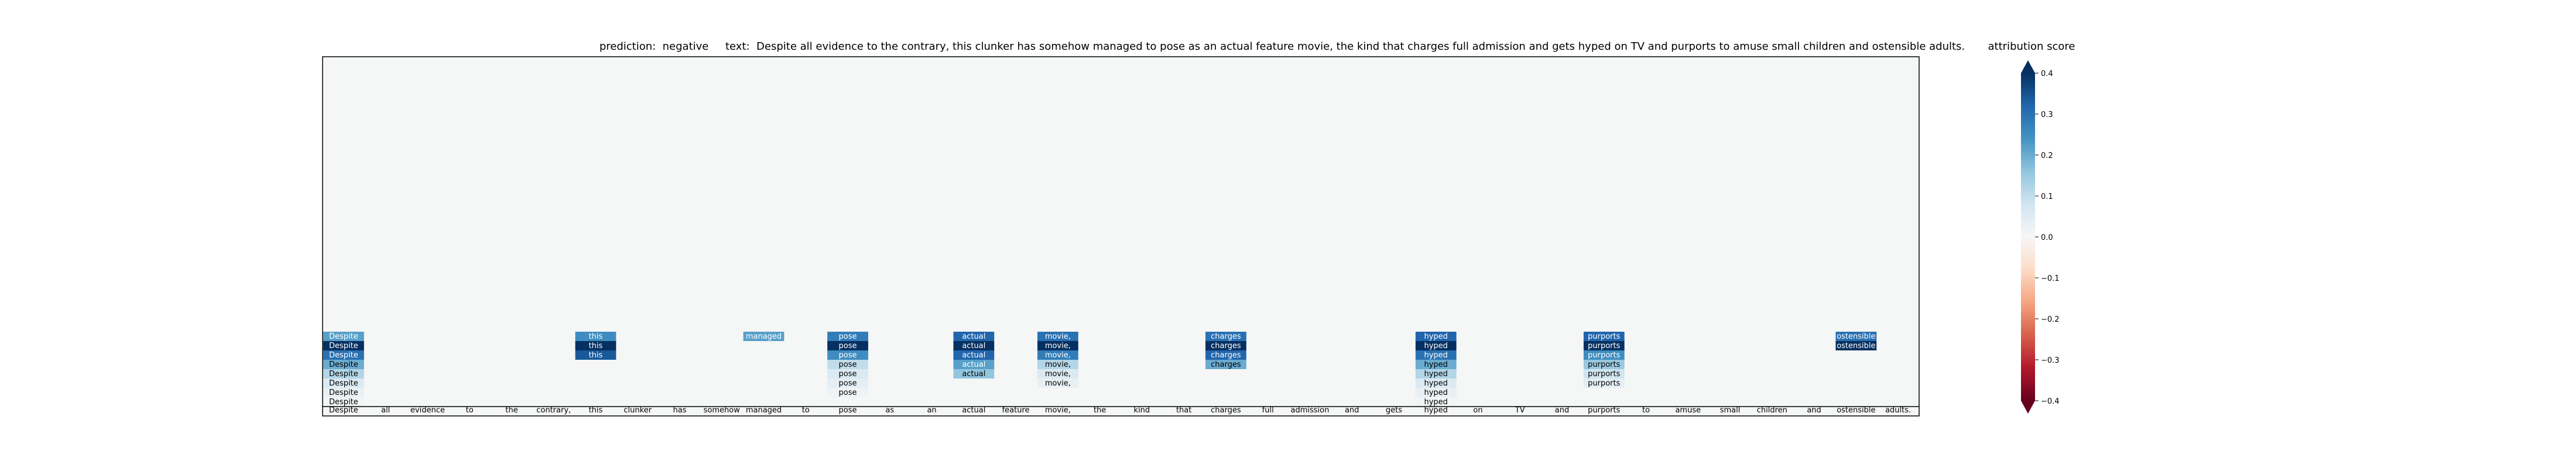 The width and height of the screenshot is (2576, 468). What do you see at coordinates (385, 410) in the screenshot?
I see `token-label: all` at bounding box center [385, 410].